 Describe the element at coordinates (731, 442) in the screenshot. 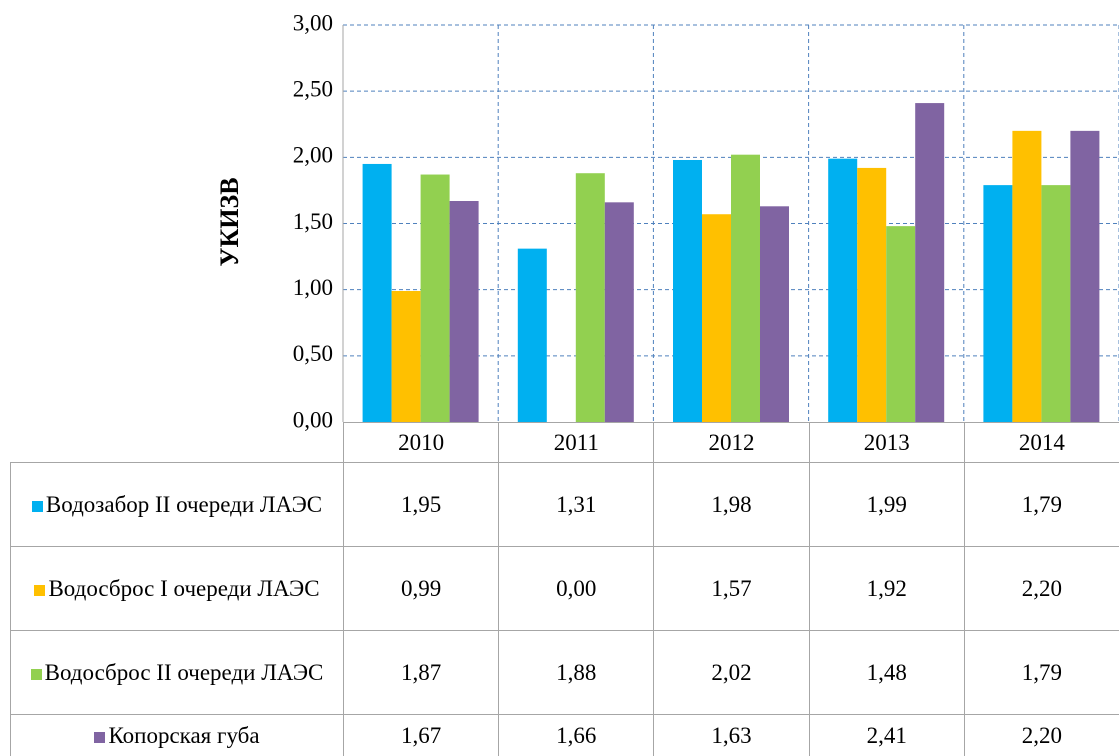

I see `x-tick-label: 2012` at that location.